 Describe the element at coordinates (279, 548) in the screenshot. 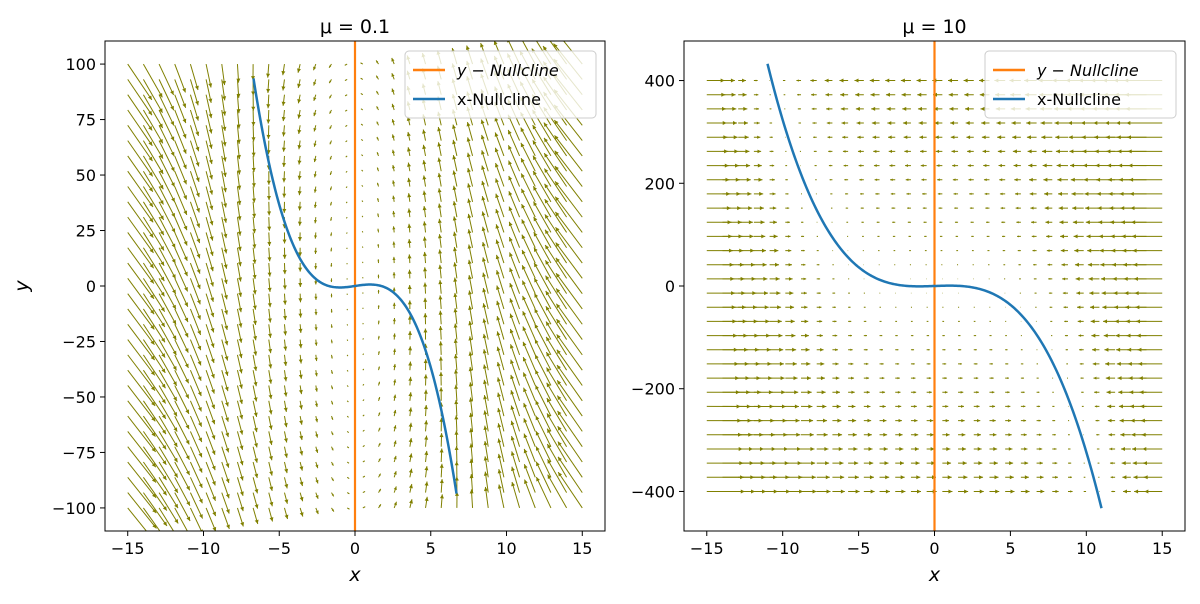

I see `x-tick-label: −5` at that location.